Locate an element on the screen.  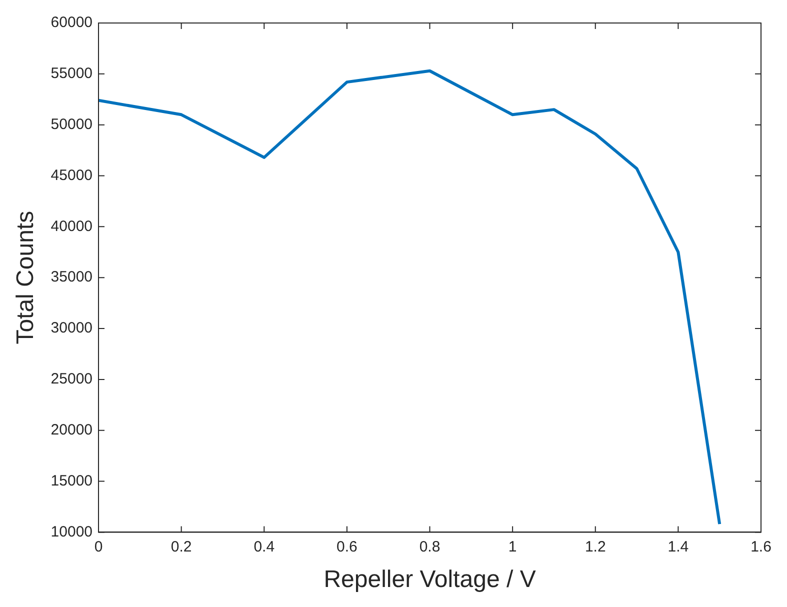
x-tick-label: 1.6 is located at coordinates (761, 547).